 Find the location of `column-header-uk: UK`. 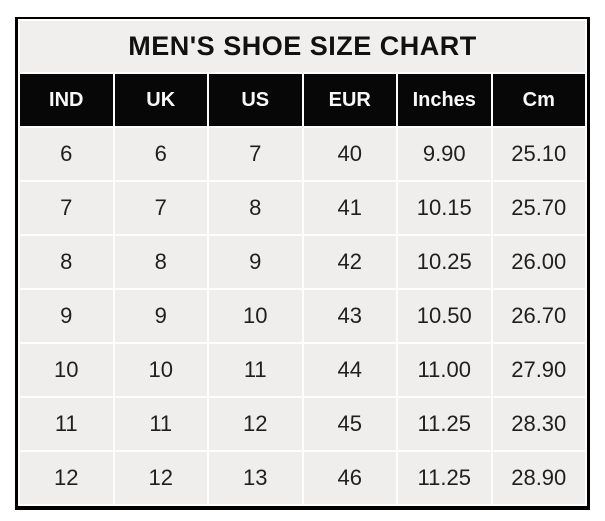

column-header-uk: UK is located at coordinates (160, 100).